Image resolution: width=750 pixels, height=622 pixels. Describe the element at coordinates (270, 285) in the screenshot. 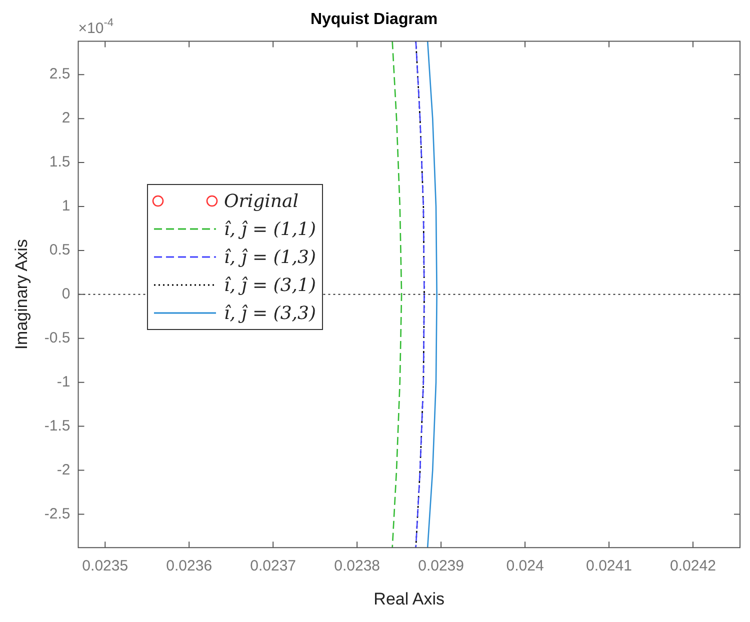

I see `legend-label: î, ĵ = (3,1)` at that location.